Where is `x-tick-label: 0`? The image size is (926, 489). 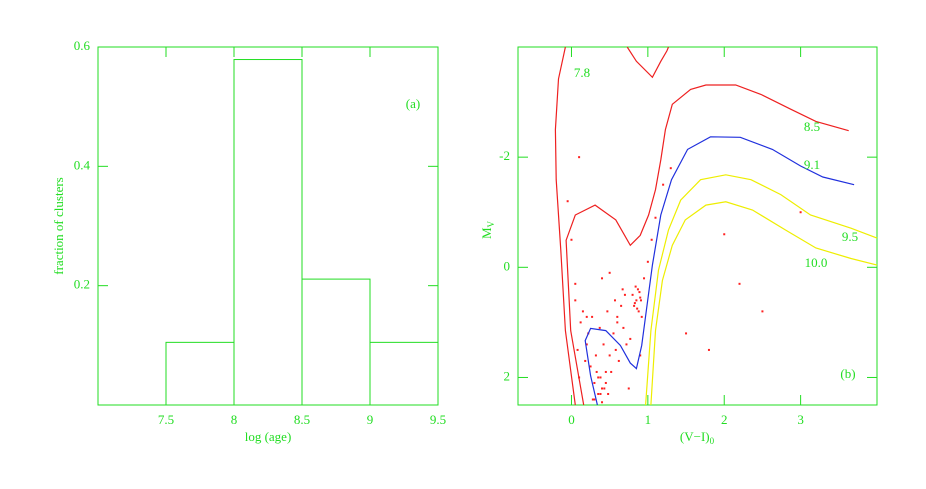
x-tick-label: 0 is located at coordinates (571, 419).